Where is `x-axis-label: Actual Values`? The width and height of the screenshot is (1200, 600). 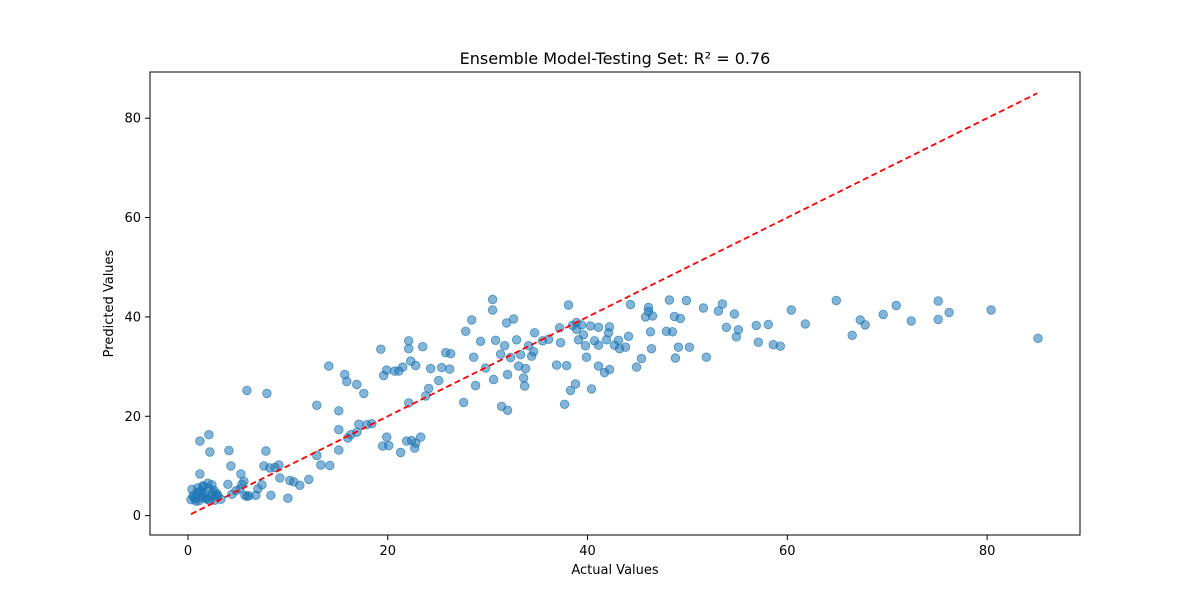
x-axis-label: Actual Values is located at coordinates (615, 570).